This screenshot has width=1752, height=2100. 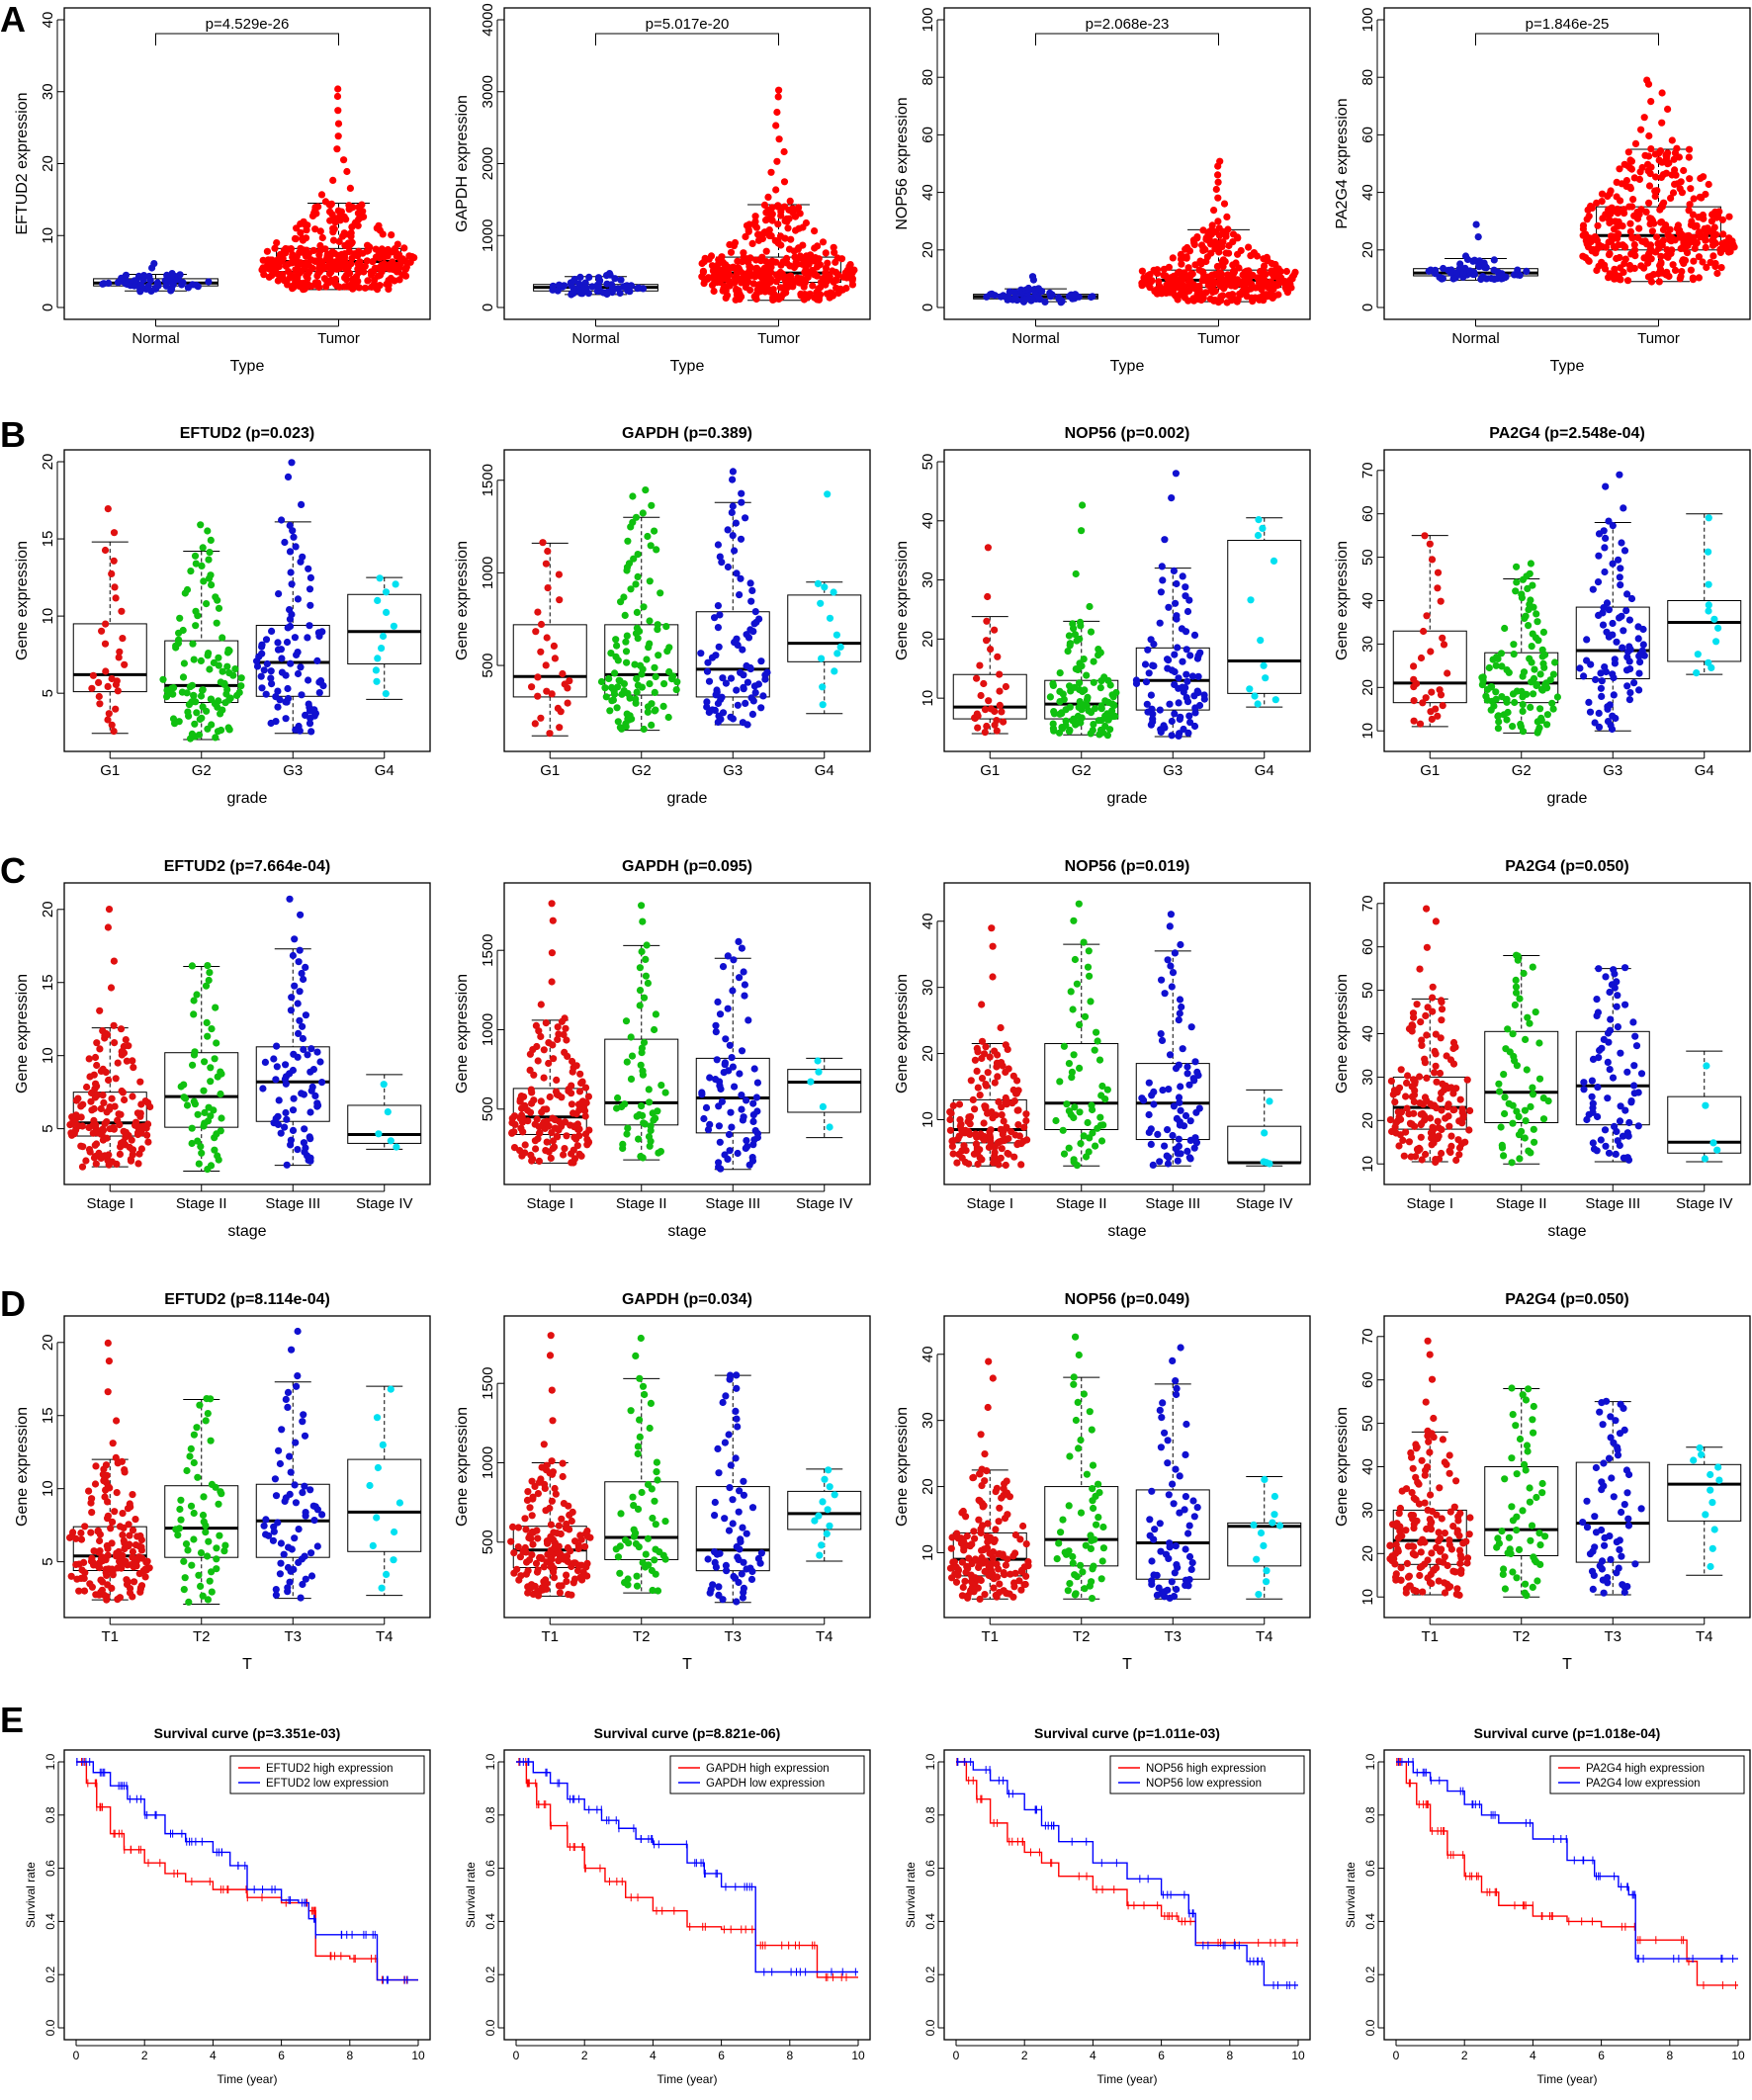 I want to click on points-tumor, so click(x=778, y=195).